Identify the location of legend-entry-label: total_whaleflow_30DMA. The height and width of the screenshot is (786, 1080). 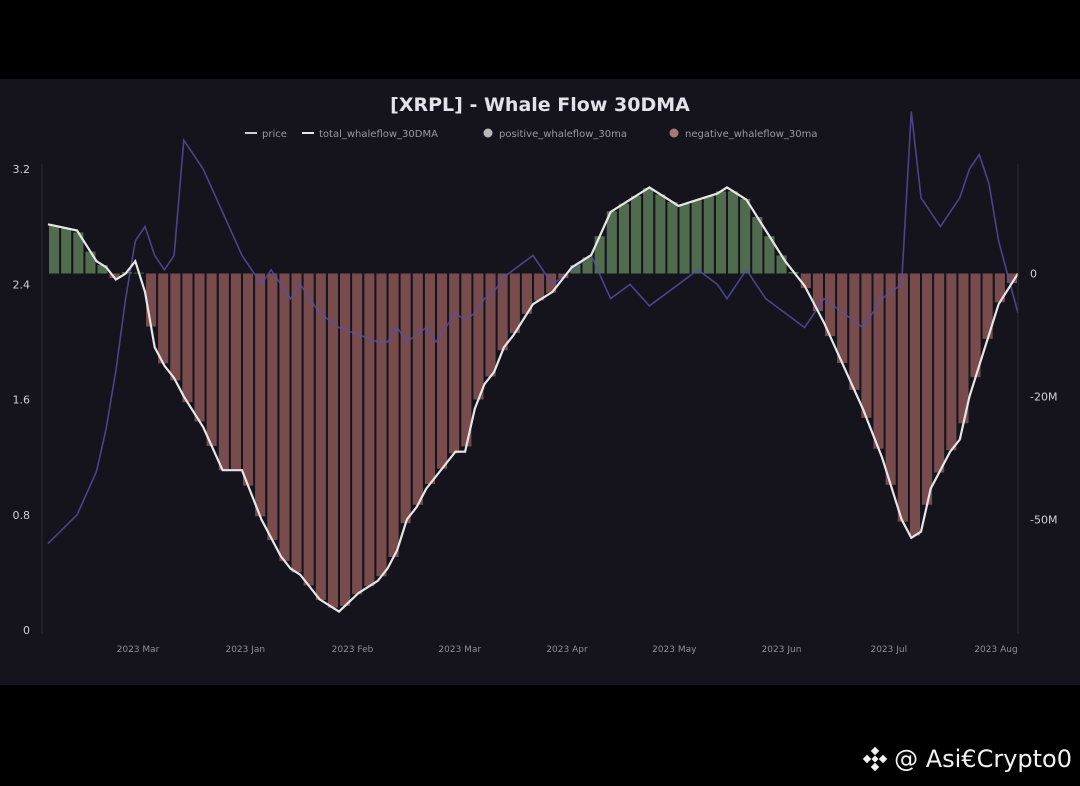
(378, 134).